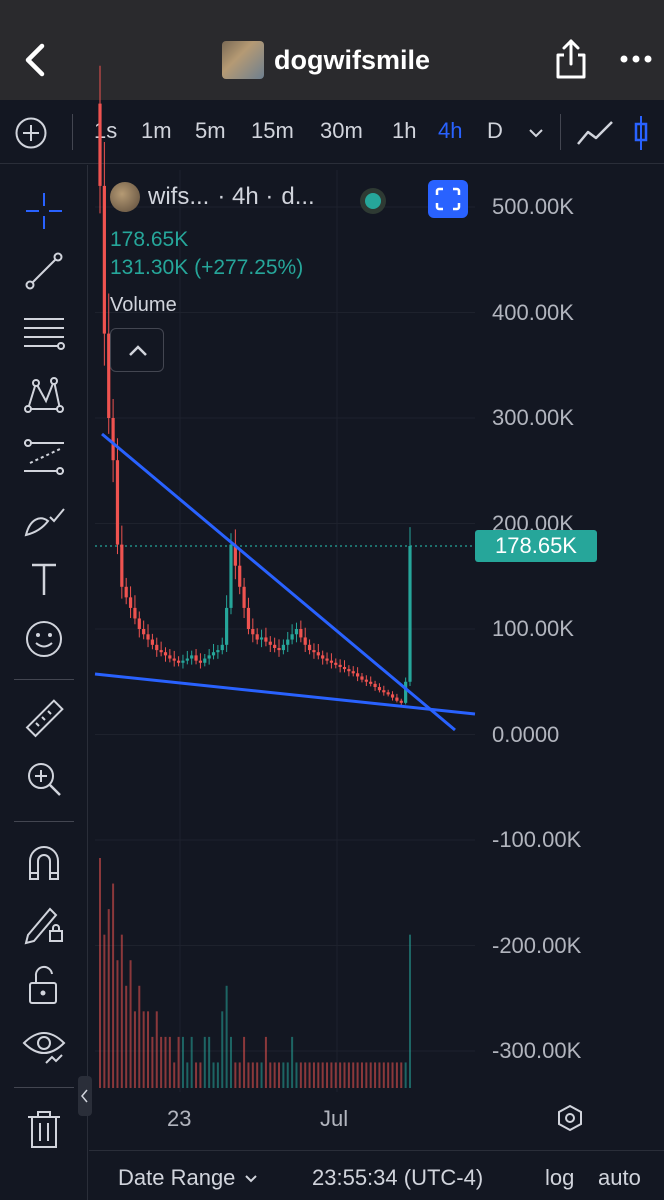 The height and width of the screenshot is (1200, 664). I want to click on hide-drawings-tool, so click(44, 1045).